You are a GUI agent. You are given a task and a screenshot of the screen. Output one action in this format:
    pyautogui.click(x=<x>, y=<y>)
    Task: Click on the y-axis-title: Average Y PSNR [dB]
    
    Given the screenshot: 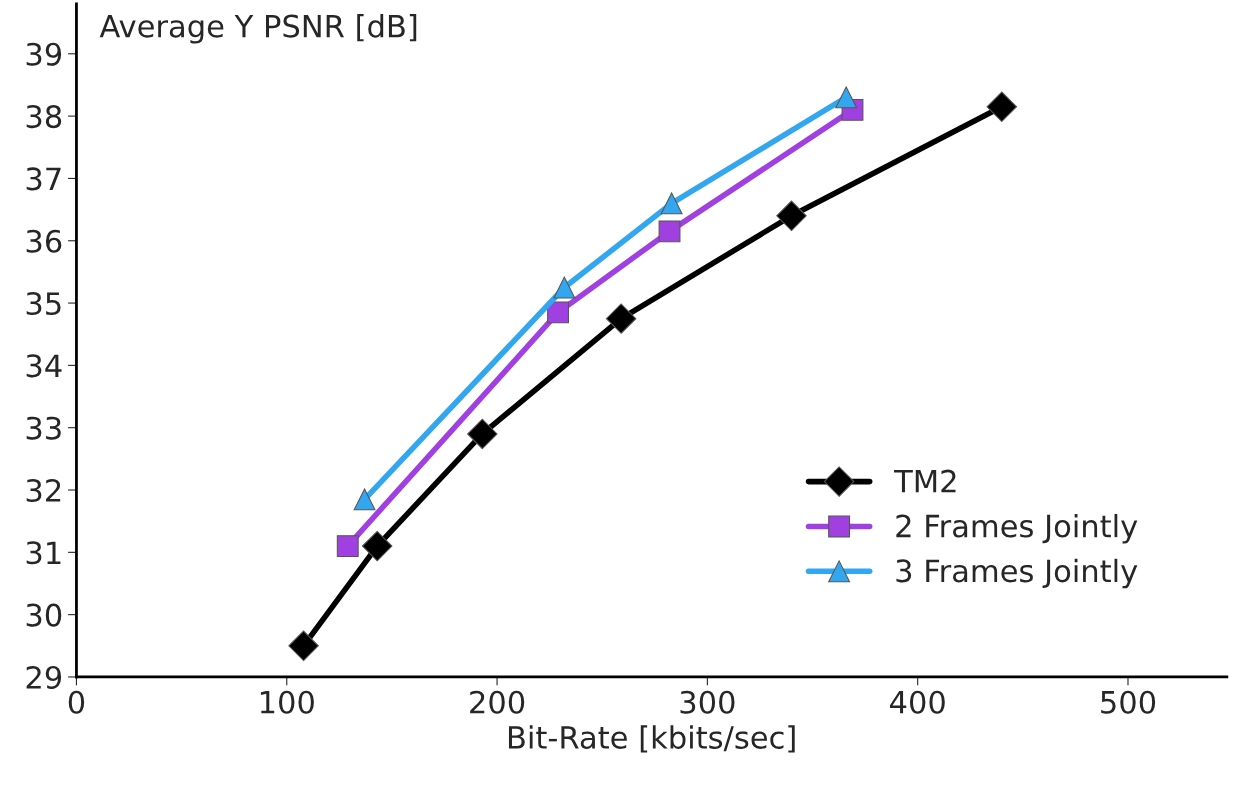 What is the action you would take?
    pyautogui.click(x=258, y=29)
    